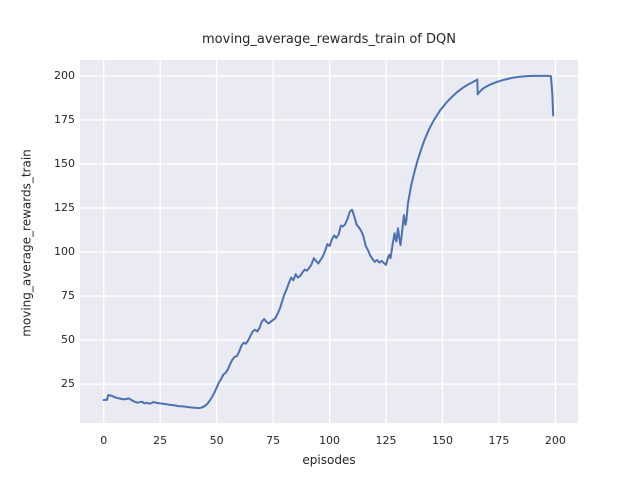  Describe the element at coordinates (329, 39) in the screenshot. I see `chart-title: moving_average_rewards_train of DQN` at that location.